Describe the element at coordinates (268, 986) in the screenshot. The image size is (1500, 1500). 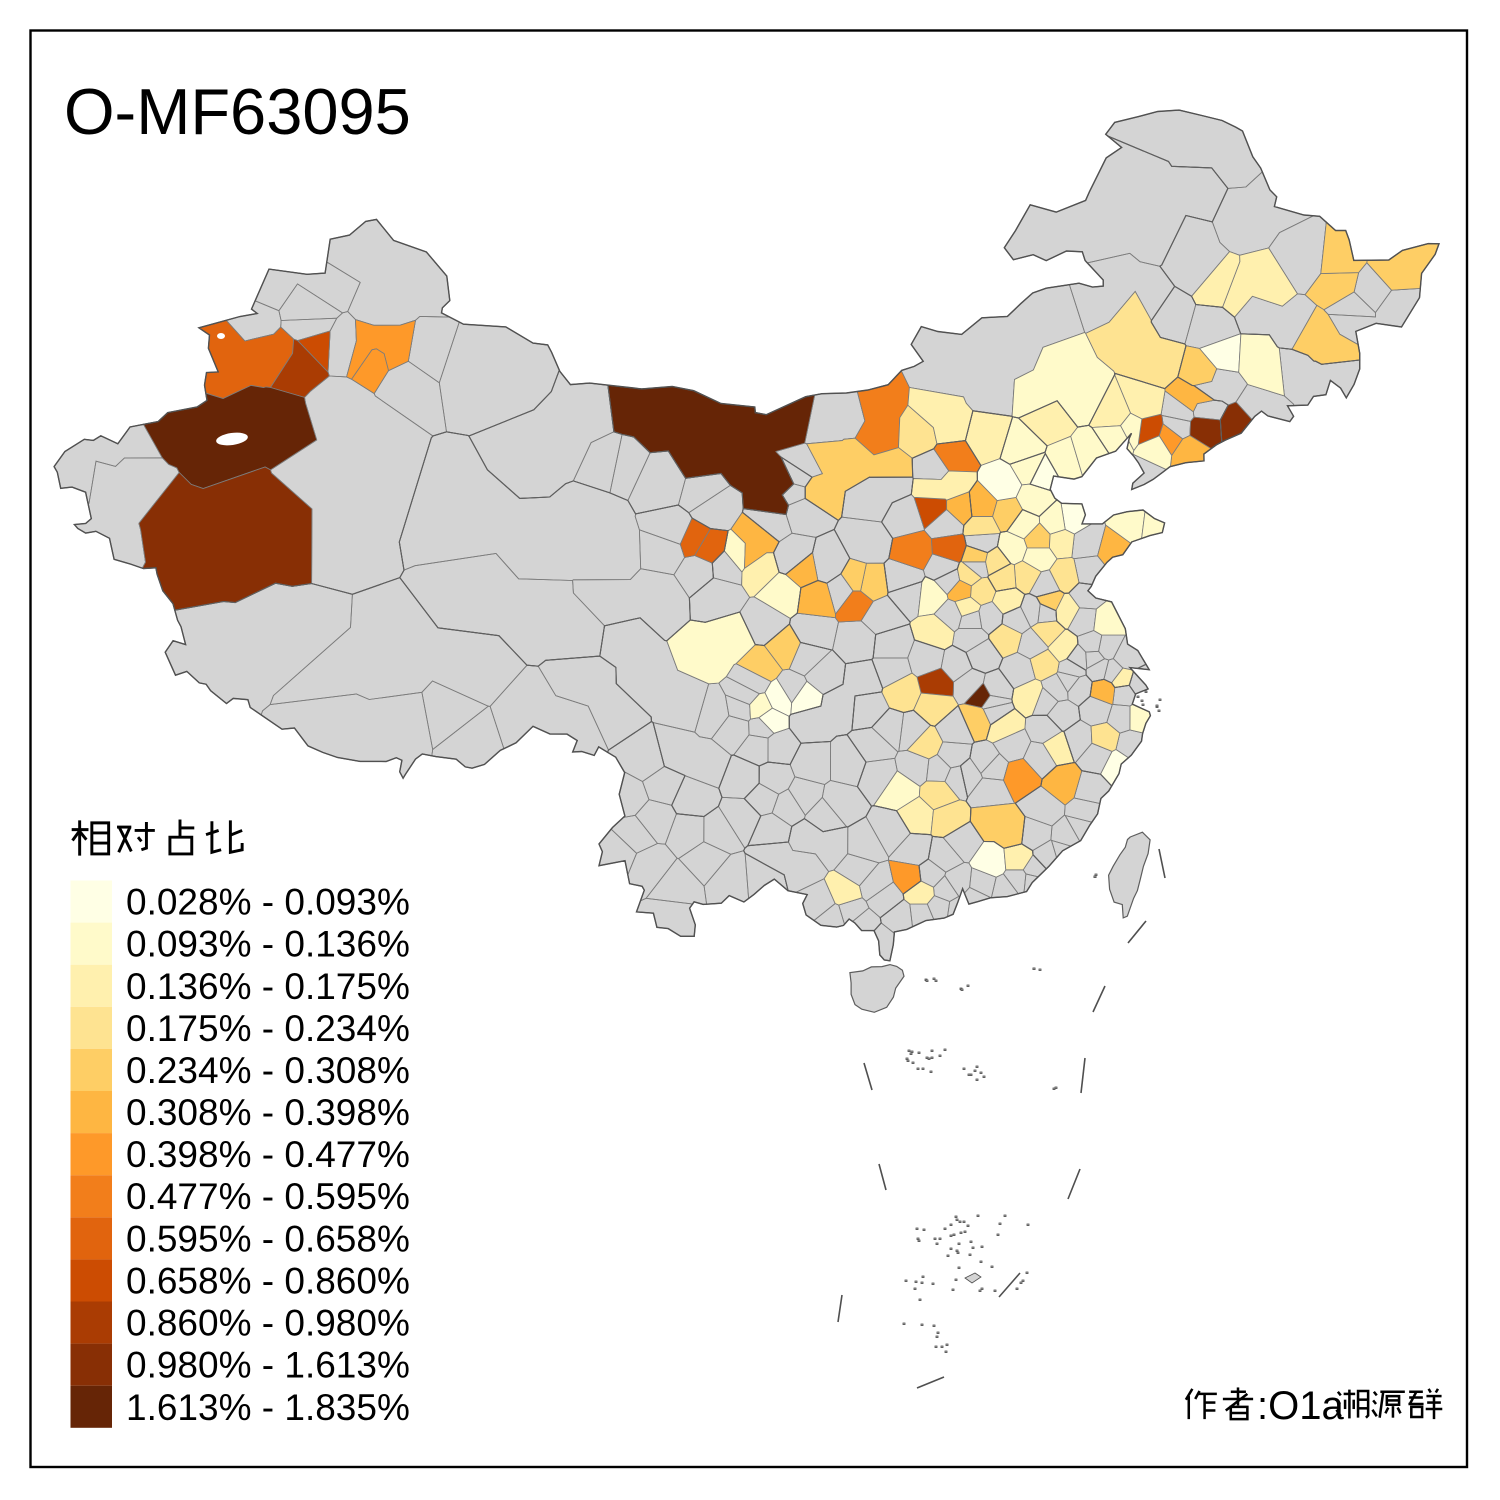
I see `svg-text: 0.136% - 0.175%` at that location.